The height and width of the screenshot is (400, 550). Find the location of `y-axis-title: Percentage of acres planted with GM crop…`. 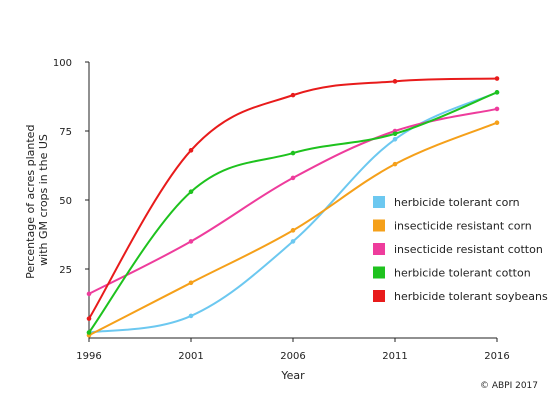

y-axis-title: Percentage of acres planted with GM crop… is located at coordinates (37, 200).